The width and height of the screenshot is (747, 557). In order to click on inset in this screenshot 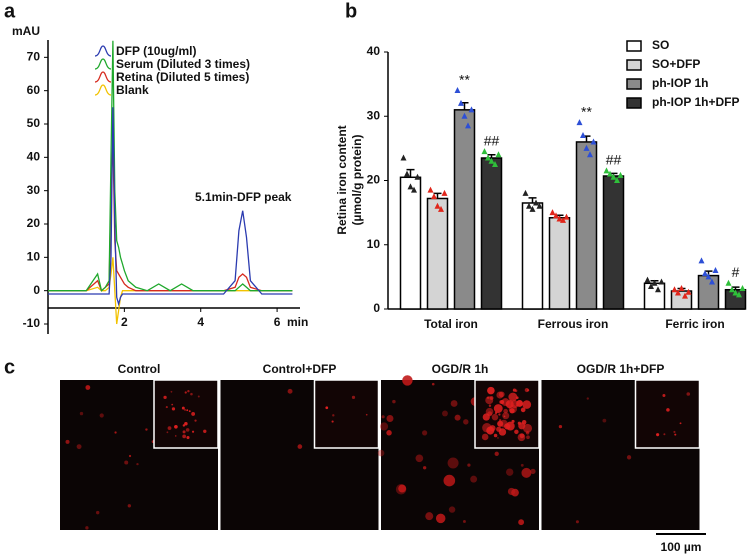, I will do `click(667, 414)`.